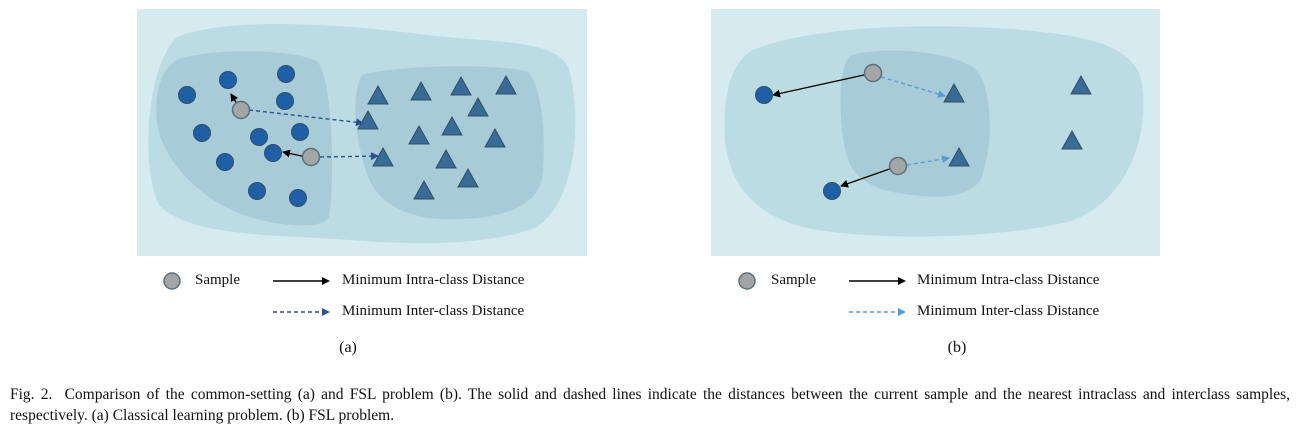  I want to click on subfigure-label-b: (b), so click(957, 347).